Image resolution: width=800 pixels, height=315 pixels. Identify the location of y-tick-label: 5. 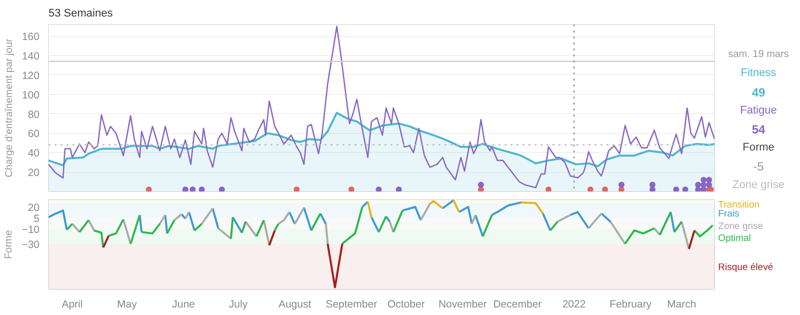
(37, 218).